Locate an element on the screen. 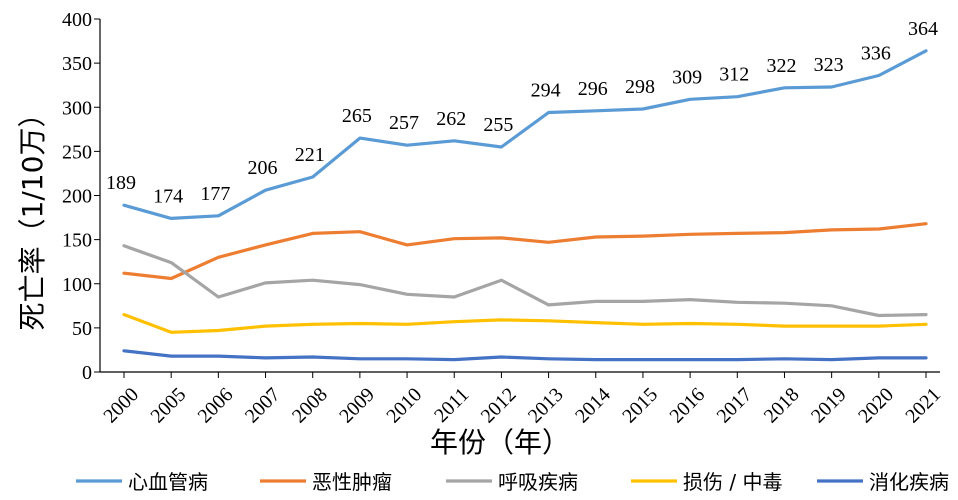 The width and height of the screenshot is (958, 500). x-tick-label: 2014 is located at coordinates (593, 406).